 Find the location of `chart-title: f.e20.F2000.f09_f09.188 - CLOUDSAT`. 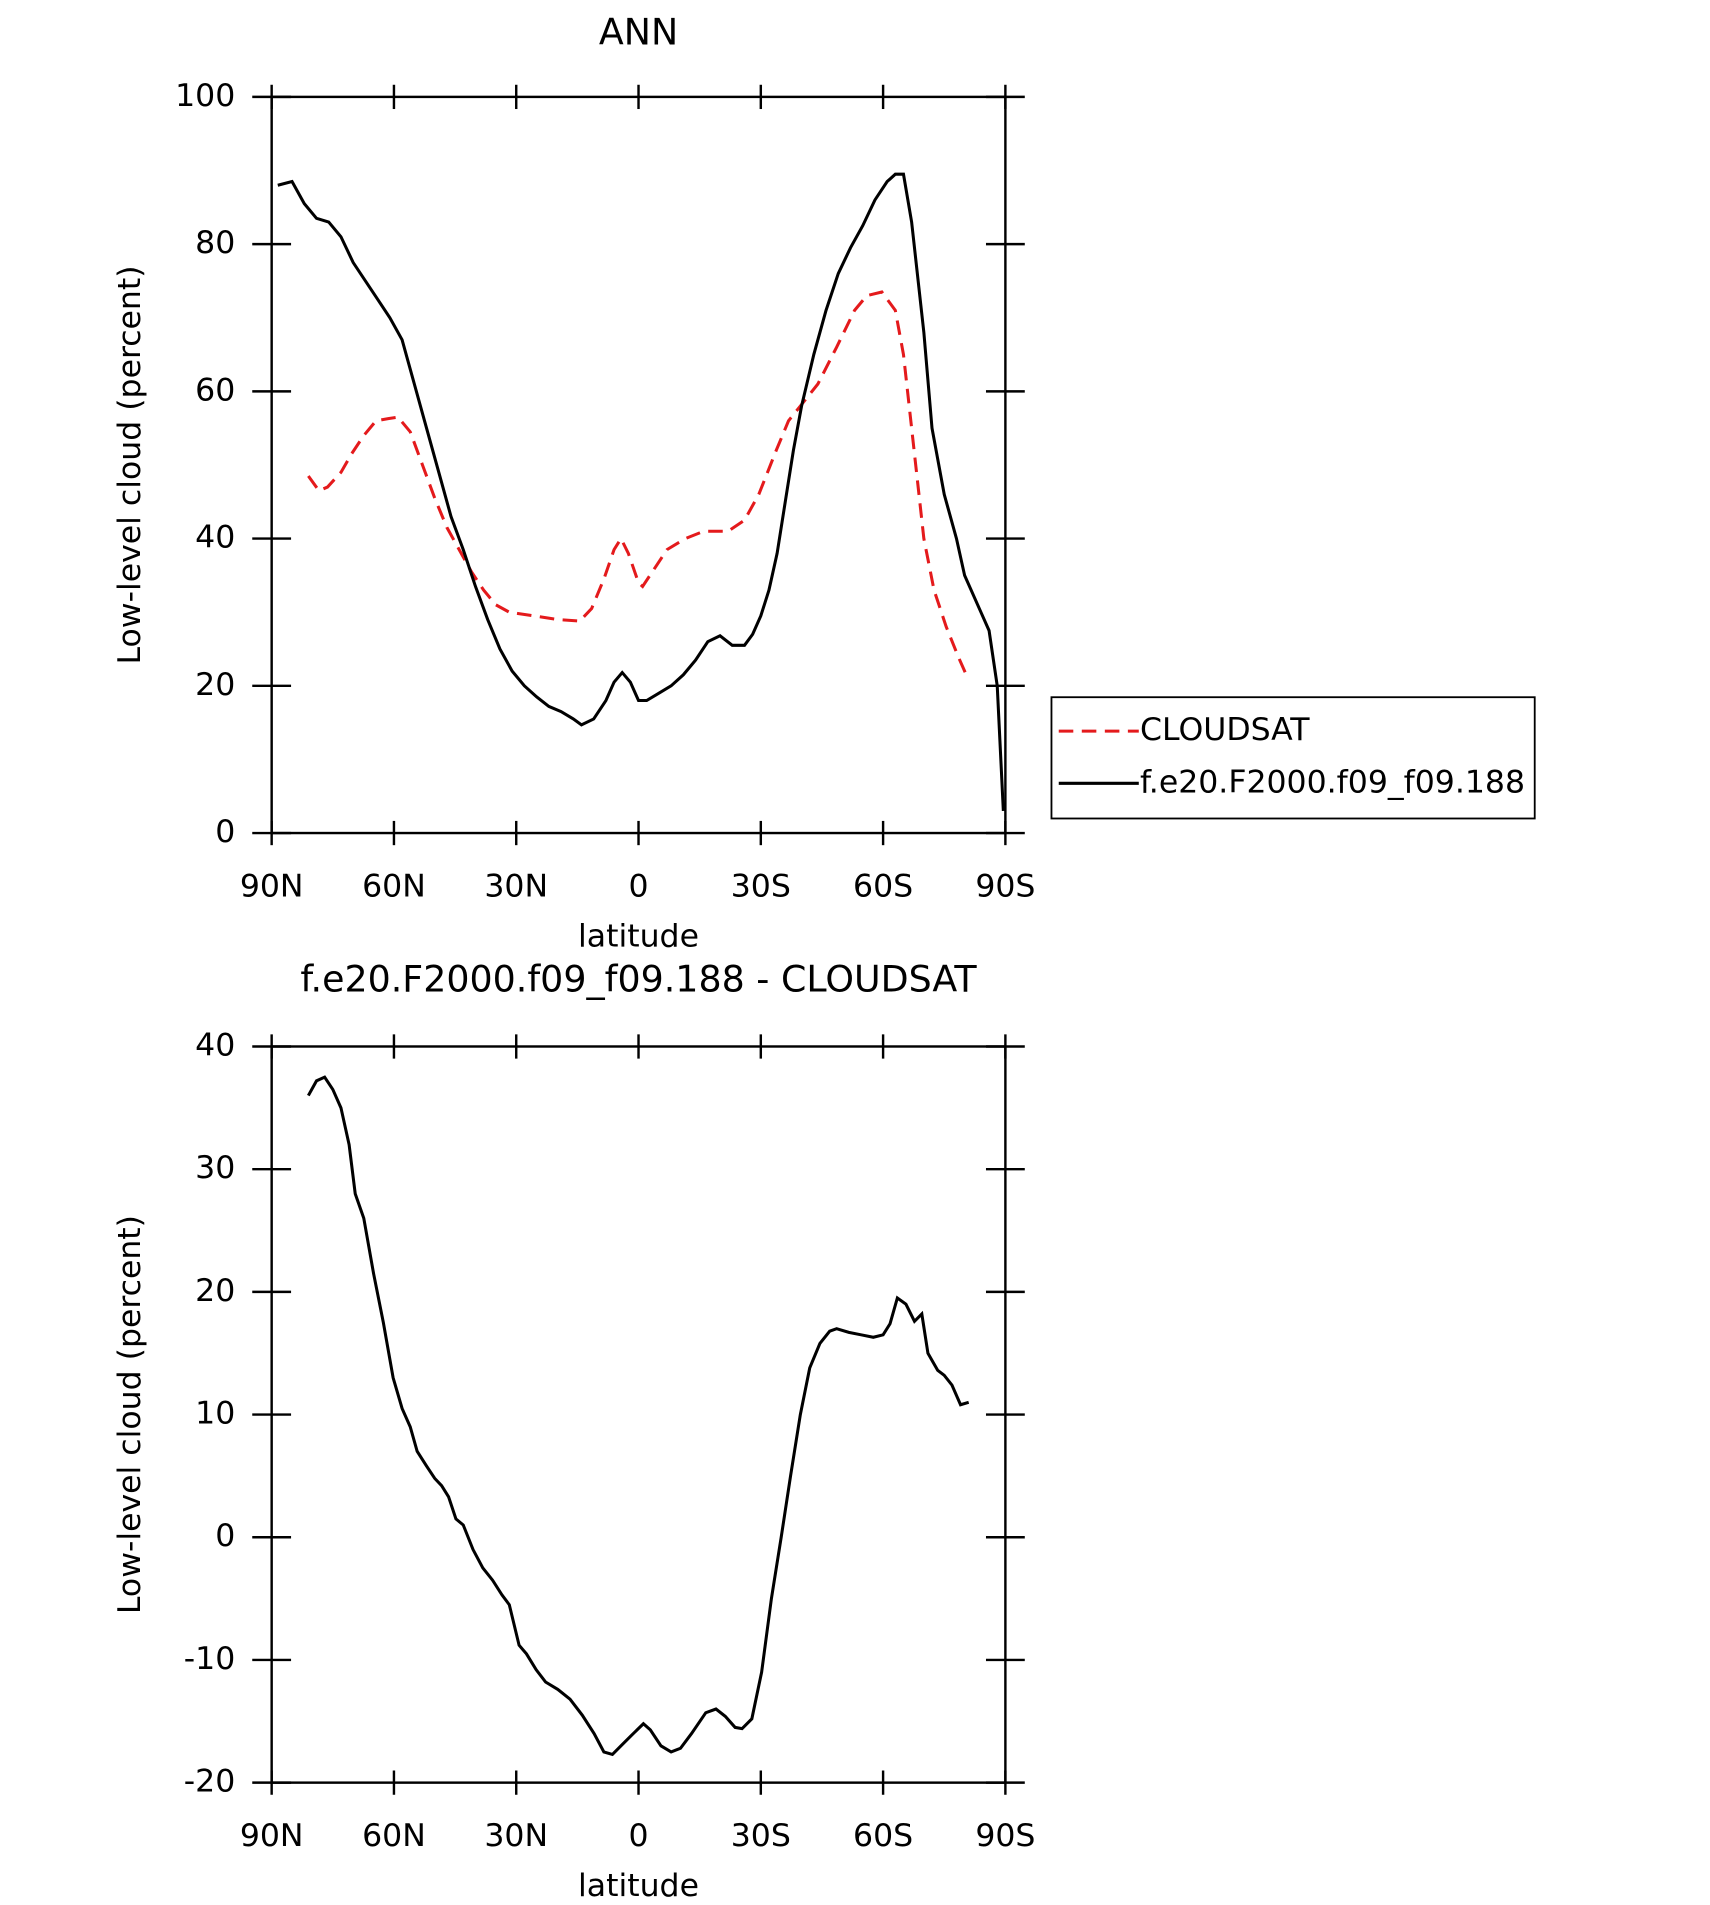

chart-title: f.e20.F2000.f09_f09.188 - CLOUDSAT is located at coordinates (638, 979).